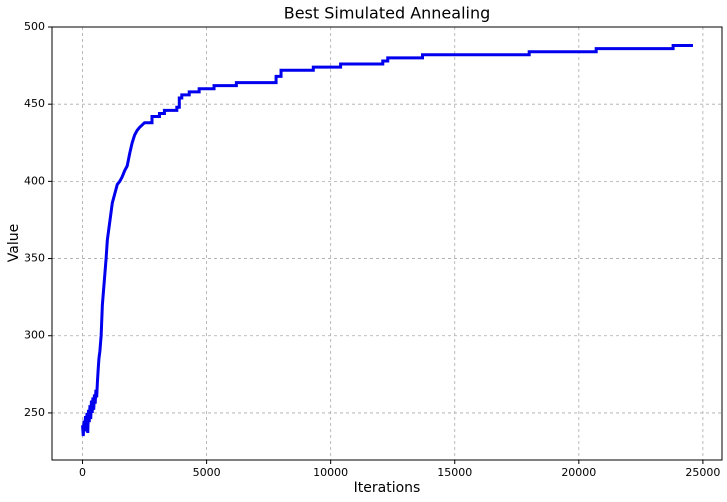 Image resolution: width=727 pixels, height=502 pixels. What do you see at coordinates (82, 472) in the screenshot?
I see `x-tick-label: 0` at bounding box center [82, 472].